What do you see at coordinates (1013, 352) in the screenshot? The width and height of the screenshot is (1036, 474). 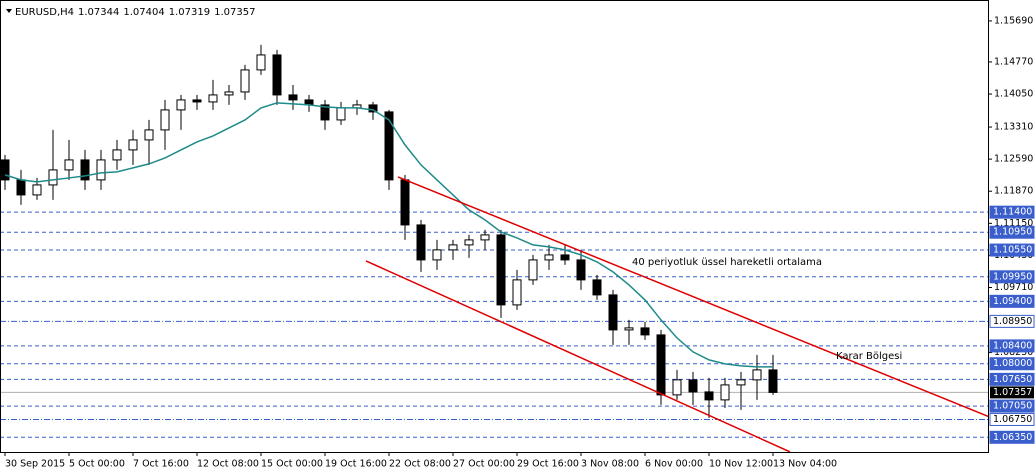 I see `y-tick-label: 1.08250` at bounding box center [1013, 352].